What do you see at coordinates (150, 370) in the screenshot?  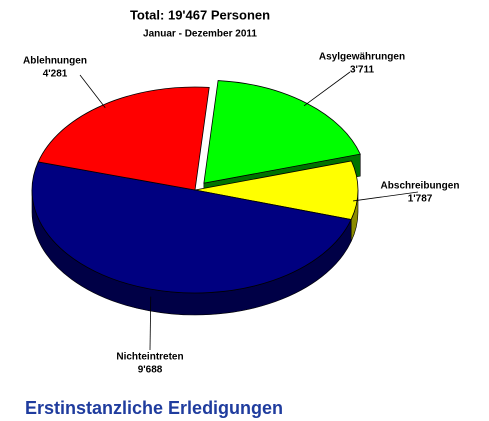 I see `slice-value-label: 9'688` at bounding box center [150, 370].